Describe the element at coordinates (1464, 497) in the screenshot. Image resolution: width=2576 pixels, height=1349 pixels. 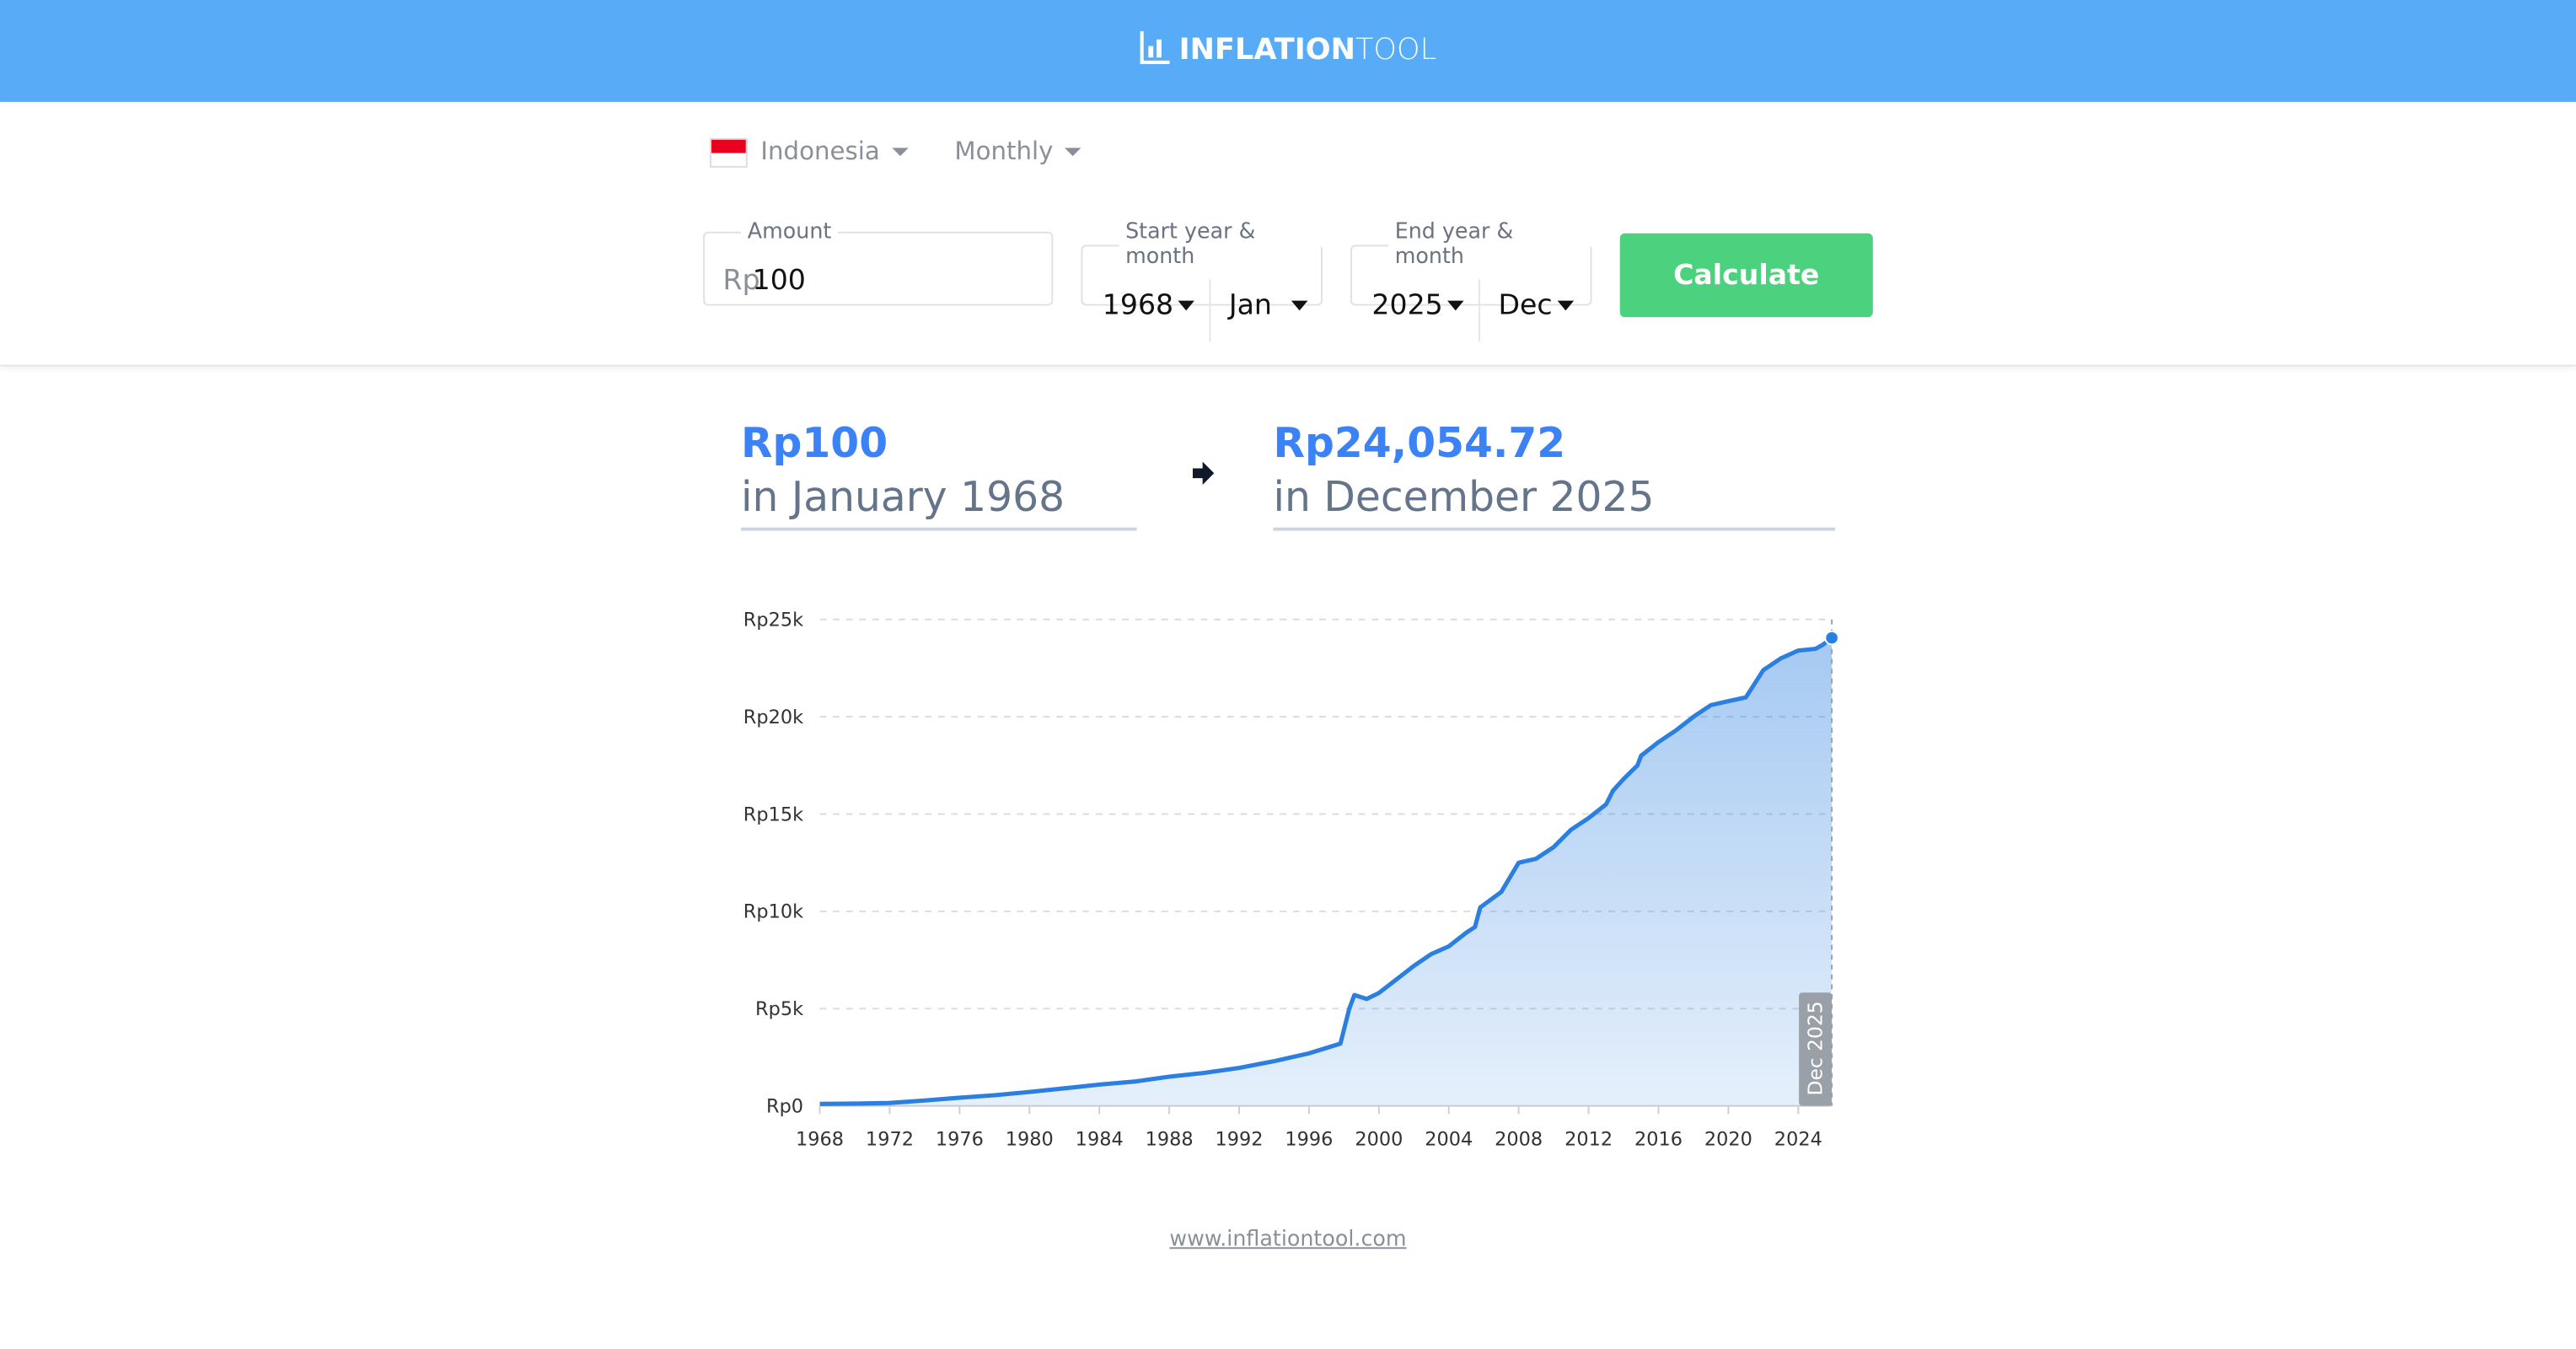
I see `end-date-text: in December 2025` at that location.